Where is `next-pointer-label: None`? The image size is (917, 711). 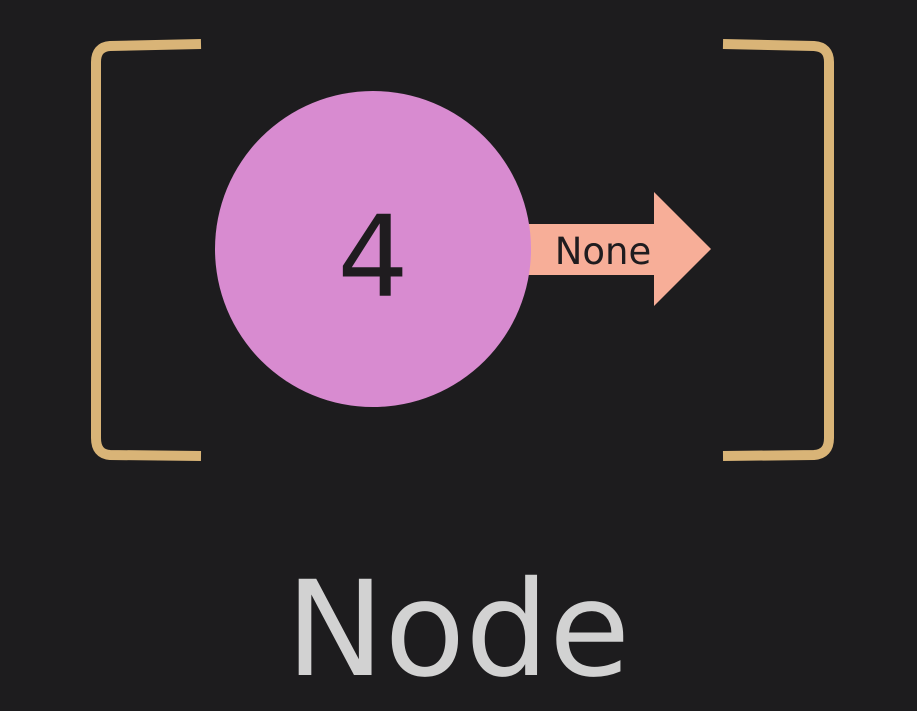 next-pointer-label: None is located at coordinates (603, 251).